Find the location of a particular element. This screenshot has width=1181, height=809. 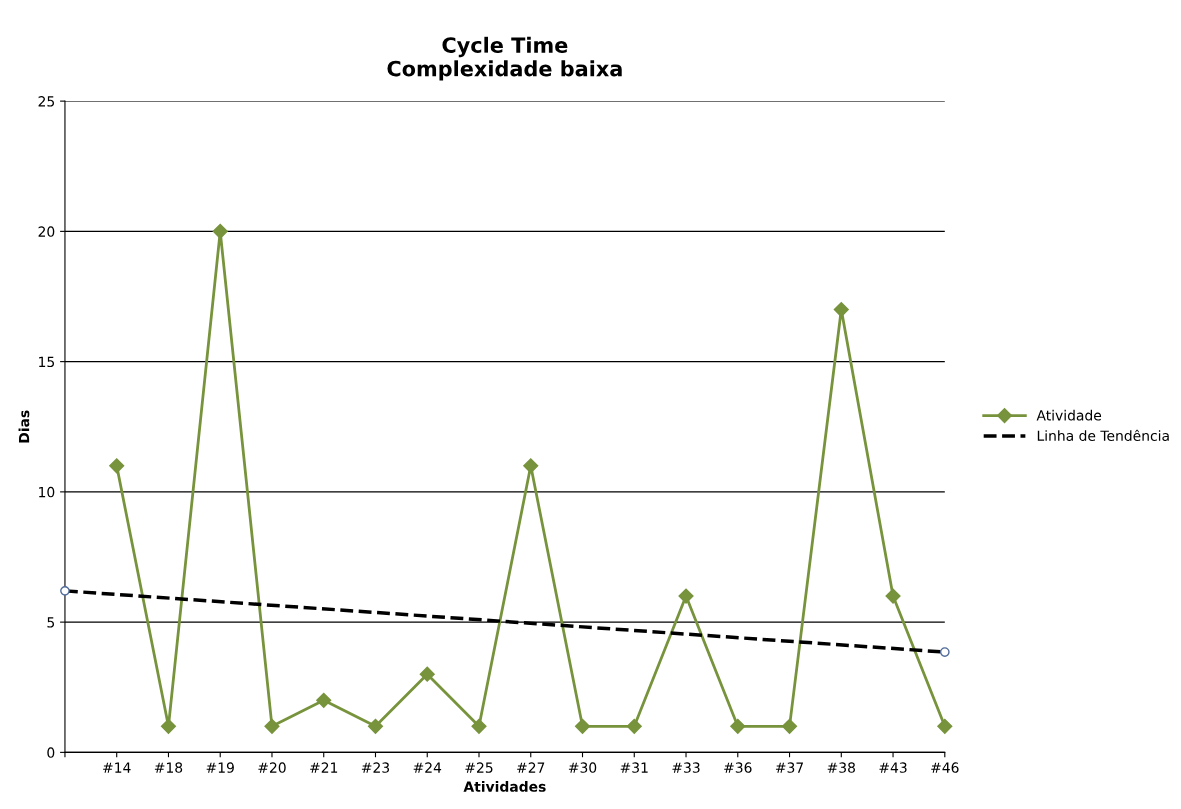

x-tick-label: #38 is located at coordinates (841, 767).